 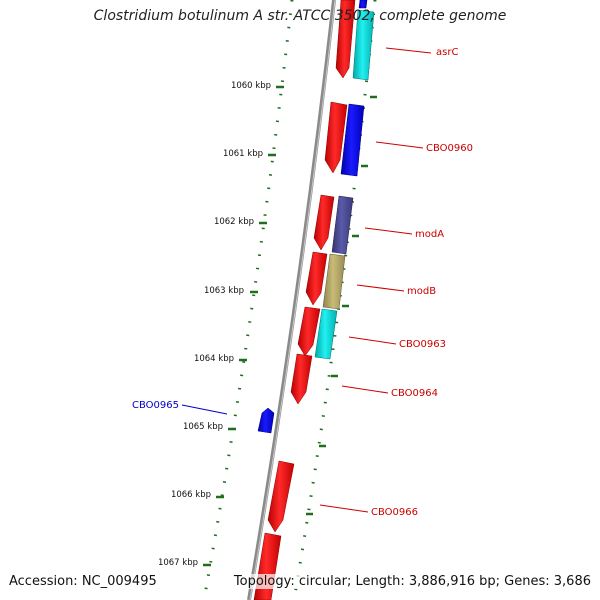 What do you see at coordinates (214, 359) in the screenshot?
I see `tick-label: 1064 kbp` at bounding box center [214, 359].